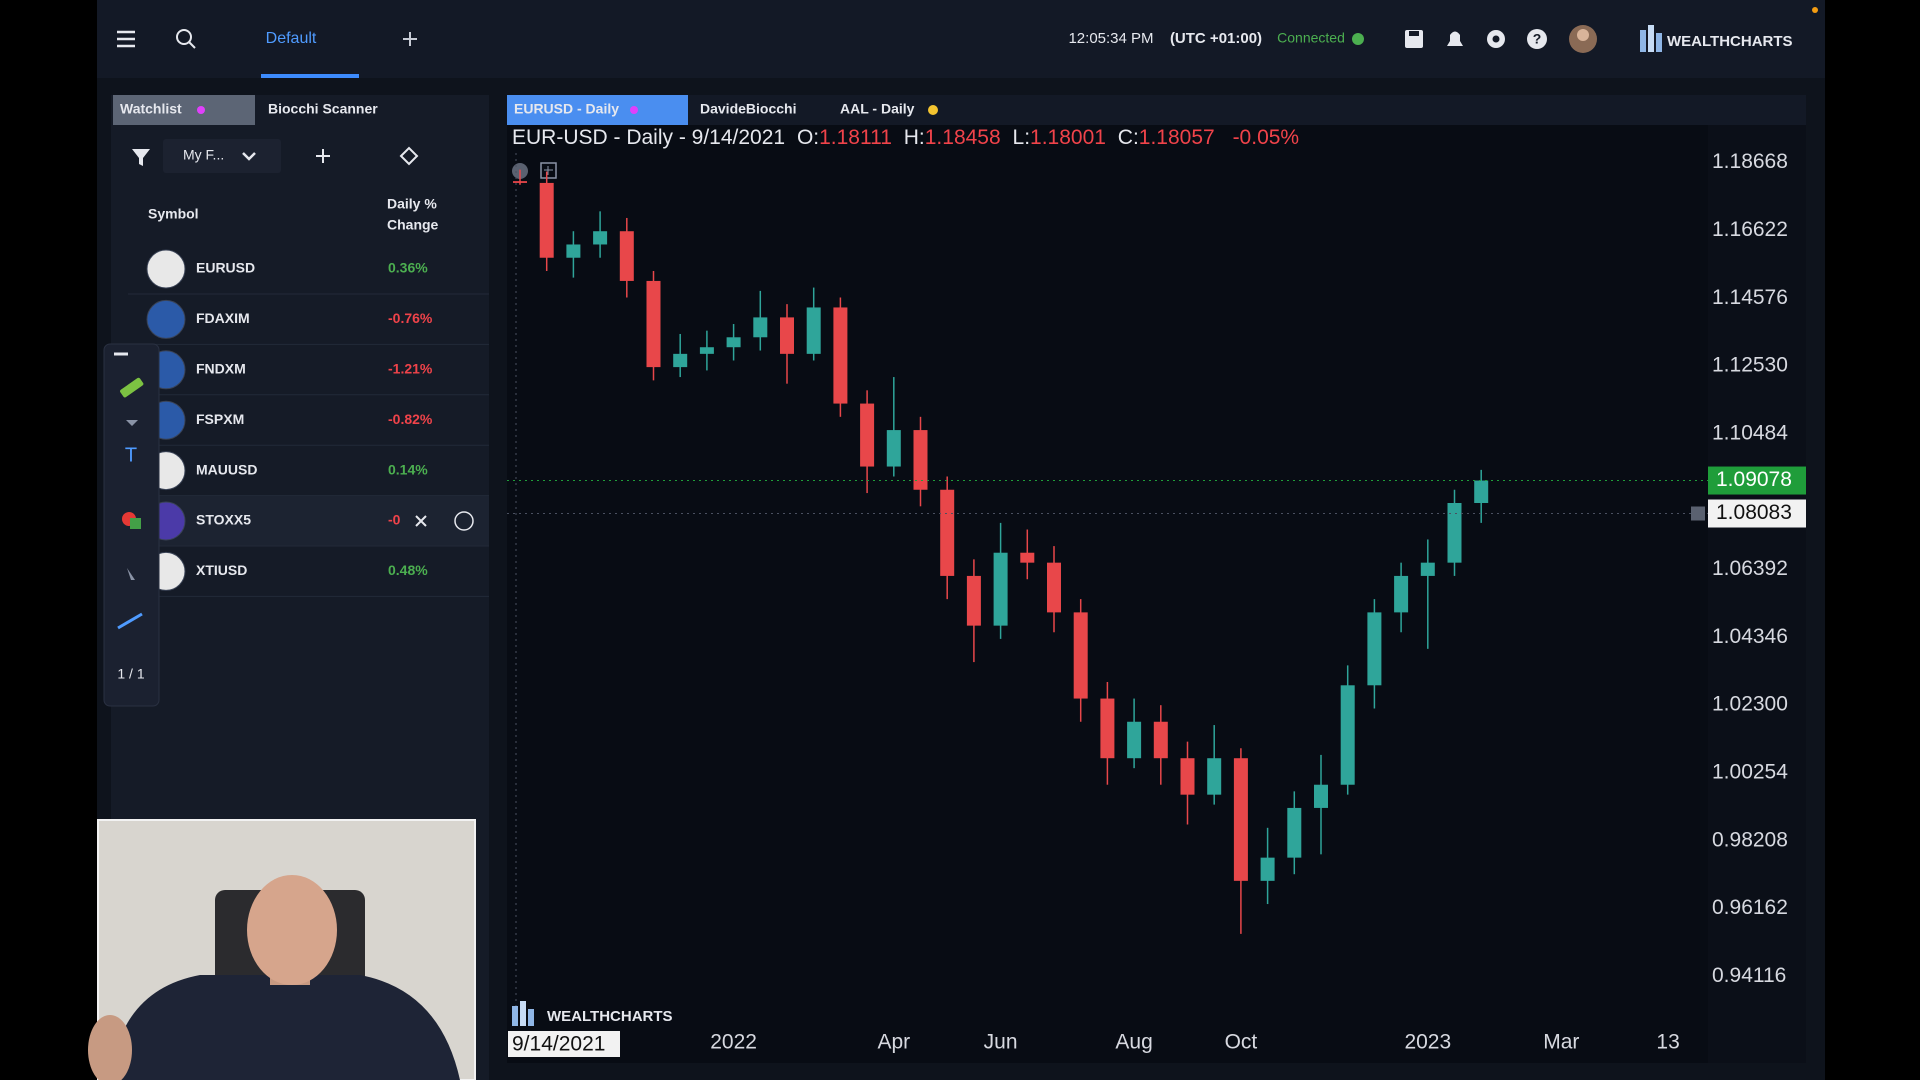  I want to click on x-tick-label: 13, so click(1667, 1042).